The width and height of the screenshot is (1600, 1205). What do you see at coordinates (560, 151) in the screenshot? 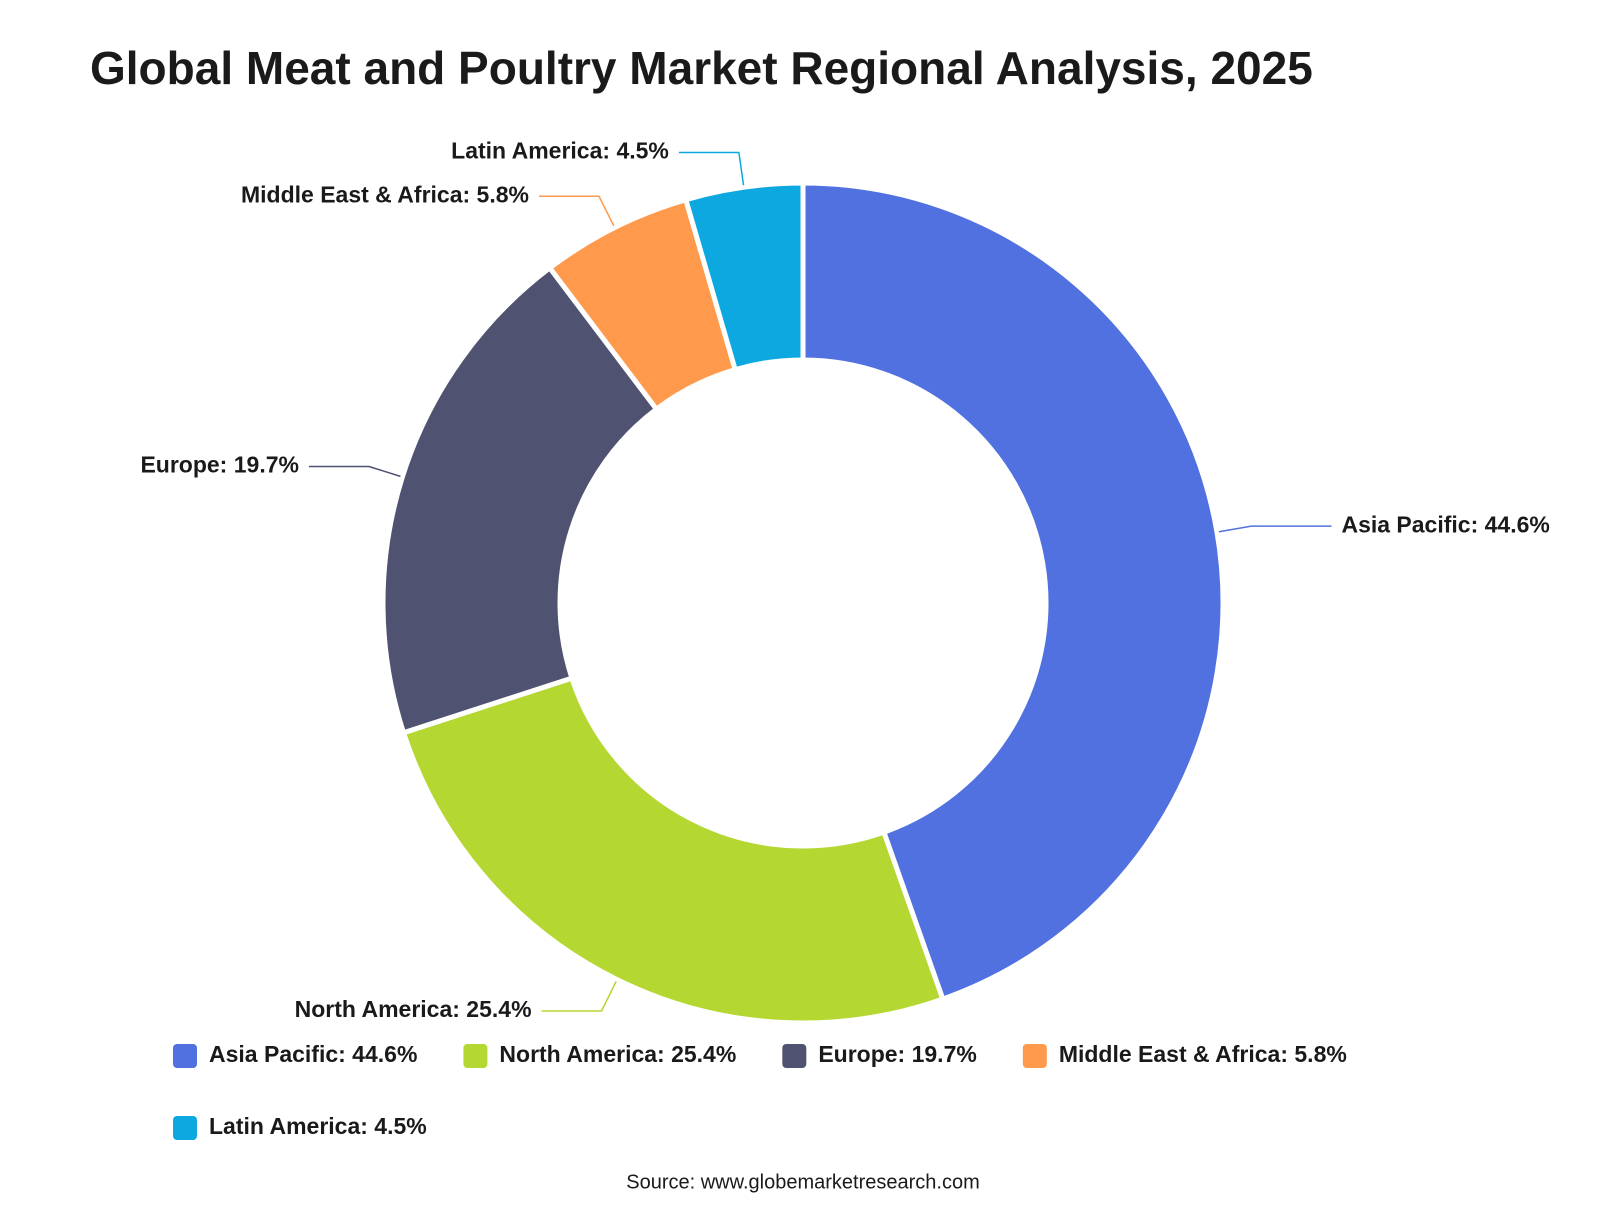
I see `data-label: Latin America: 4.5%` at bounding box center [560, 151].